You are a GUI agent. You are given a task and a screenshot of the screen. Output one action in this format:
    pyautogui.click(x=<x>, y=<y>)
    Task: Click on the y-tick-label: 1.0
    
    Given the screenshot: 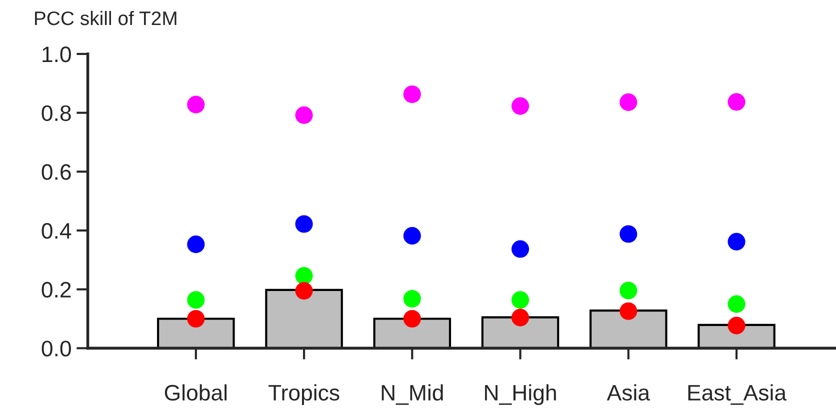 What is the action you would take?
    pyautogui.click(x=56, y=54)
    